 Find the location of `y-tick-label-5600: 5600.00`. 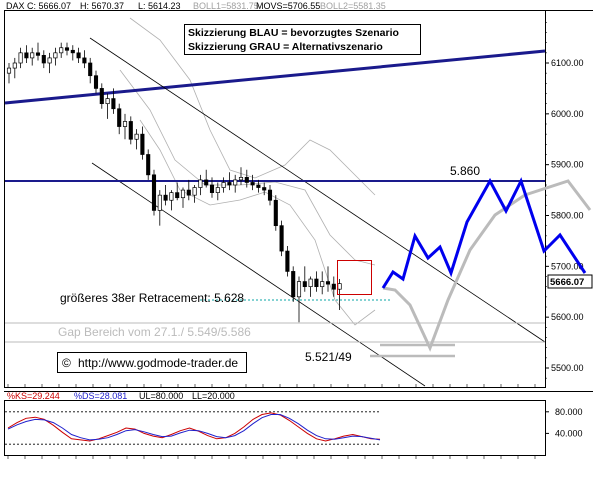

y-tick-label-5600: 5600.00 is located at coordinates (567, 317).